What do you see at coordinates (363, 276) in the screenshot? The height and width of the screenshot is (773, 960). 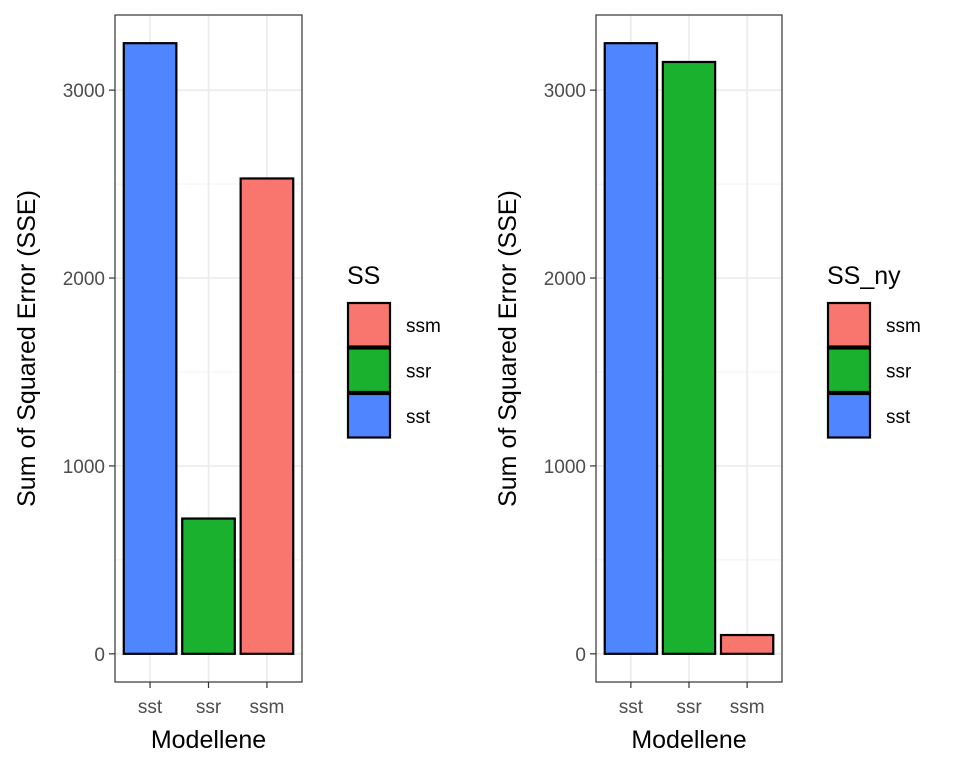 I see `legend-title: SS` at bounding box center [363, 276].